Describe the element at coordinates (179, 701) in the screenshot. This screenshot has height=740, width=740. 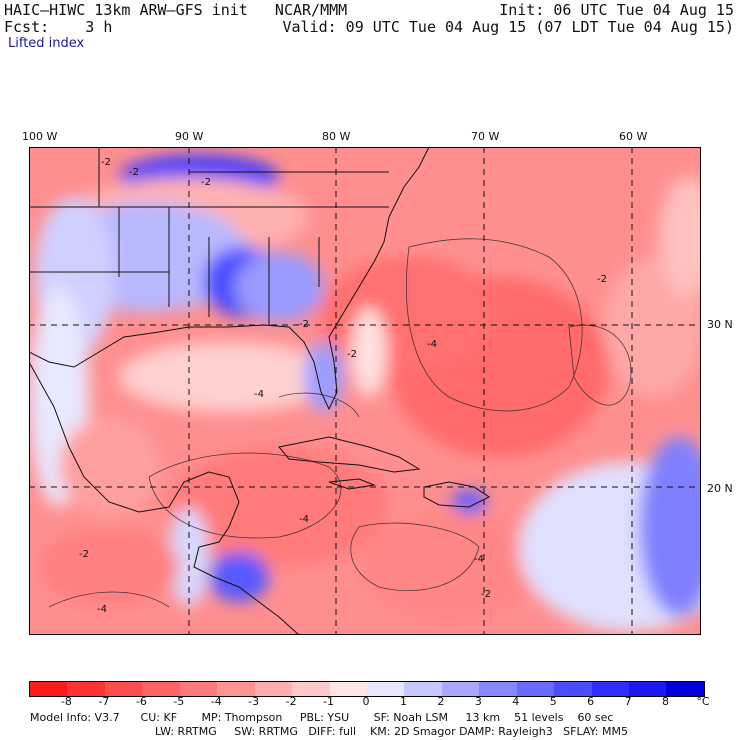
I see `colorbar-tick-label: -5` at that location.